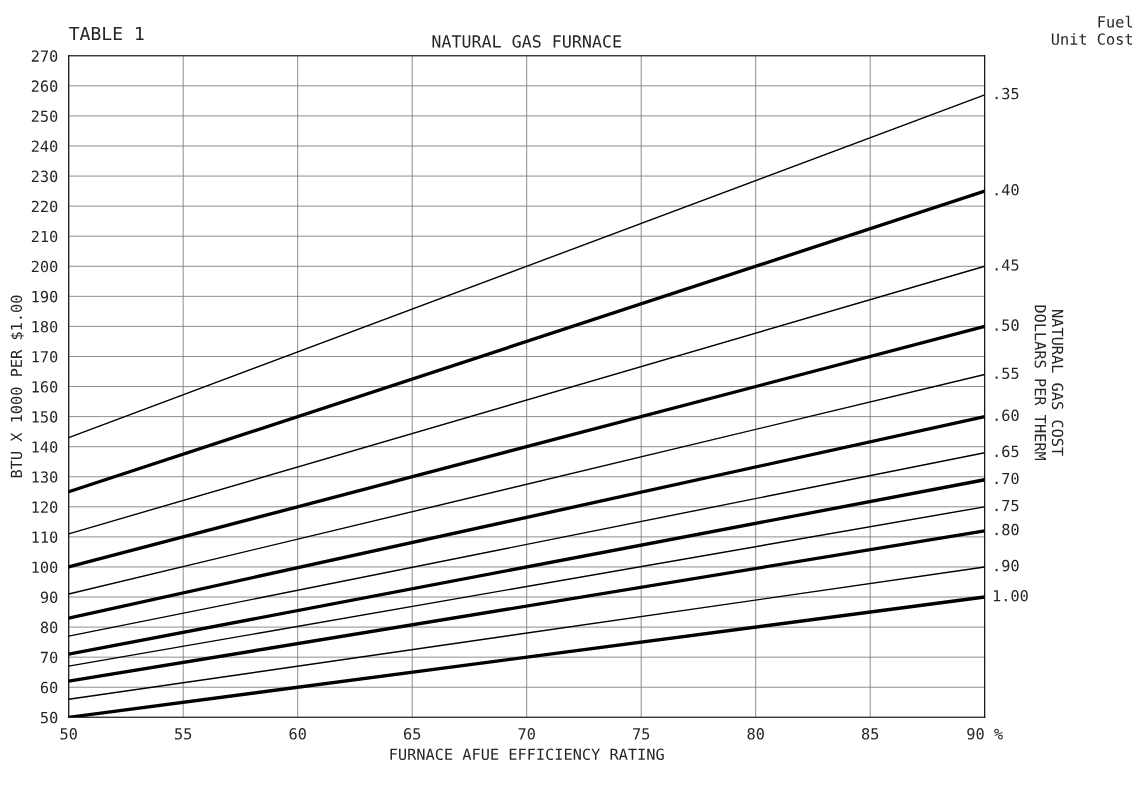  What do you see at coordinates (44, 116) in the screenshot?
I see `y-tick-label: 250` at bounding box center [44, 116].